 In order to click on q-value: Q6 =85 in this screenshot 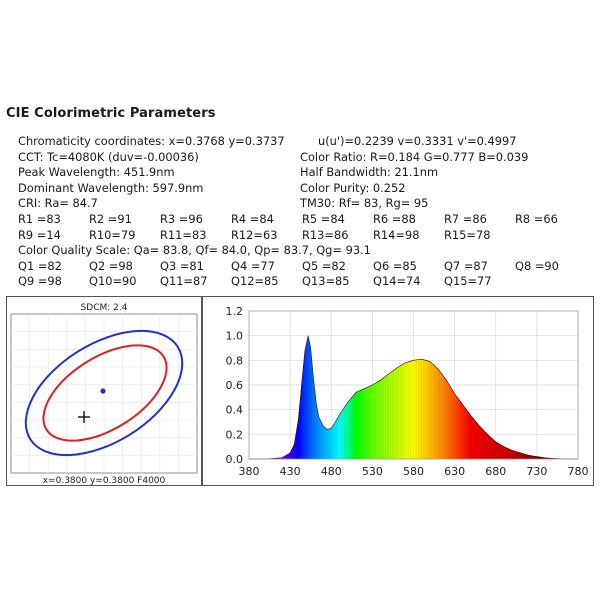, I will do `click(395, 265)`.